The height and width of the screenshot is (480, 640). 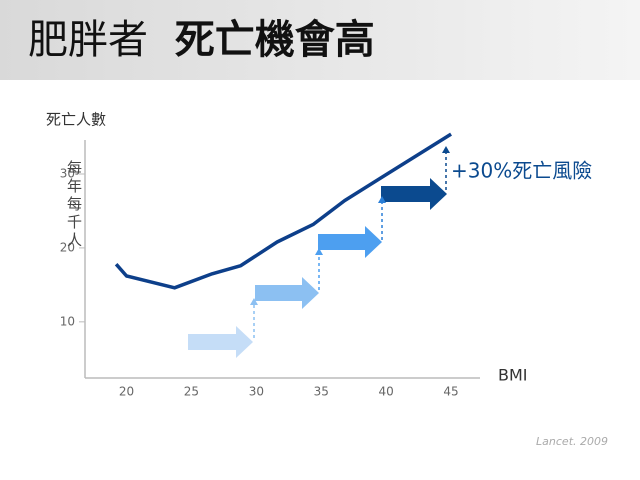 I want to click on x-axis-title: BMI, so click(x=513, y=375).